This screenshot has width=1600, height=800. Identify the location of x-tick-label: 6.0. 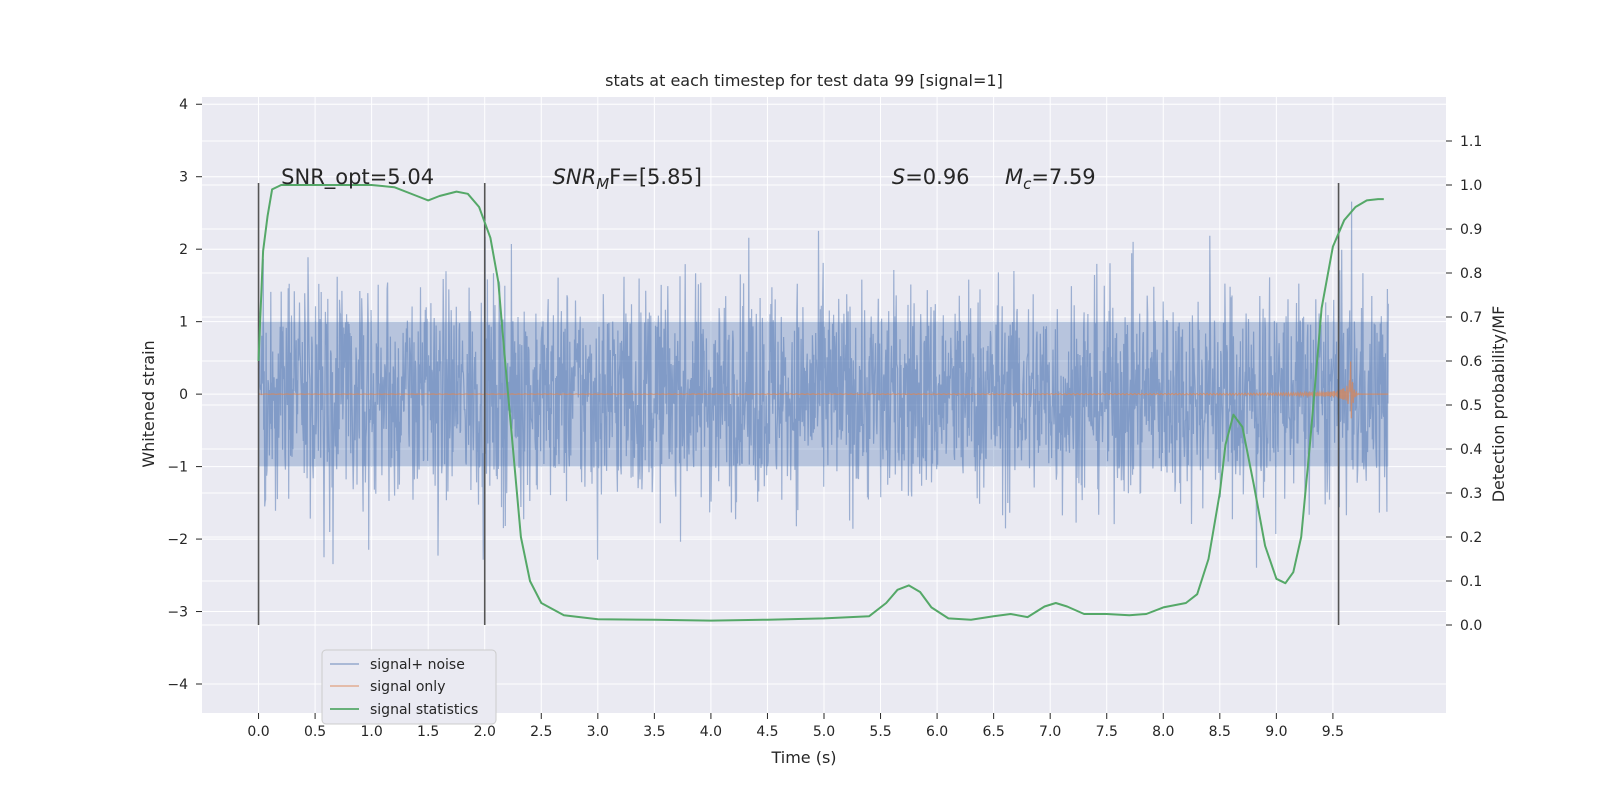
(937, 732).